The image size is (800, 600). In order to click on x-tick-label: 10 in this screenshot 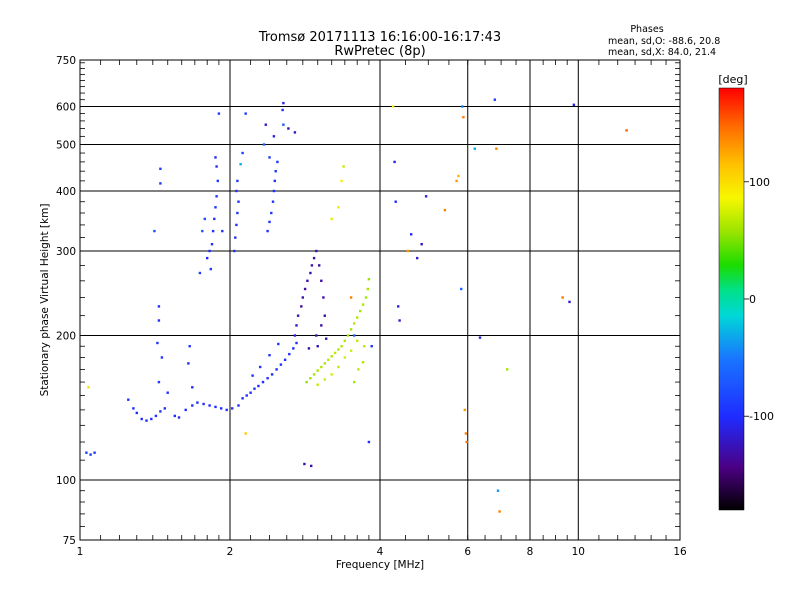, I will do `click(578, 552)`.